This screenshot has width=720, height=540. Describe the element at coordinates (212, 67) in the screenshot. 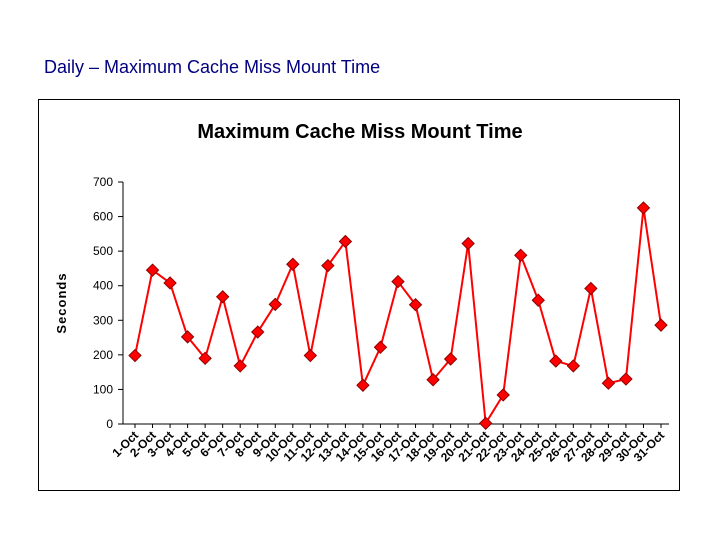

I see `slide-title: Daily – Maximum Cache Miss Mount Time` at that location.